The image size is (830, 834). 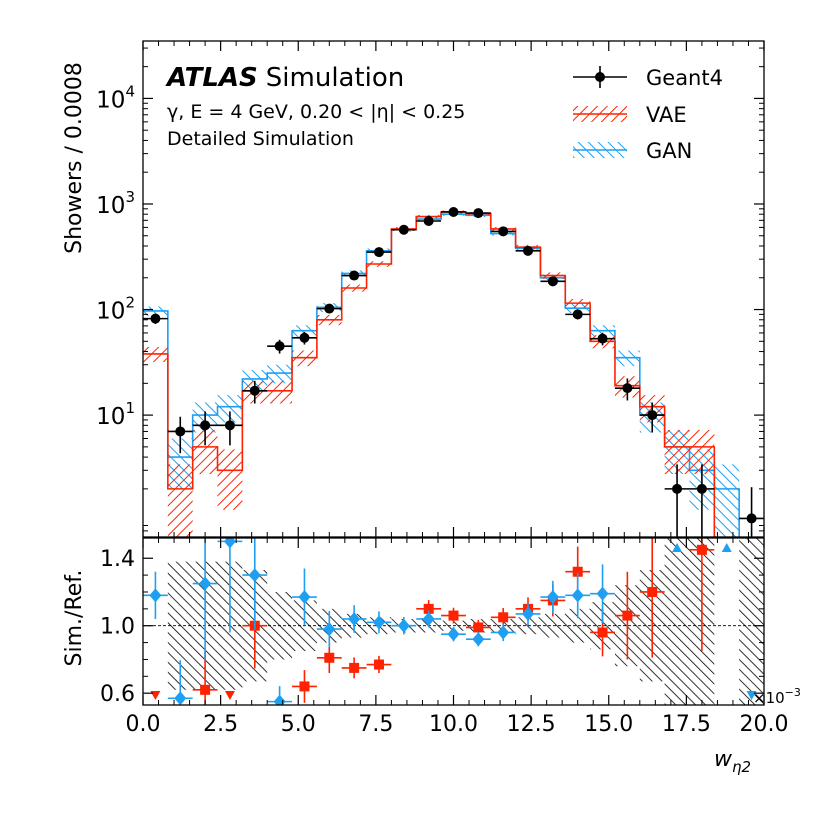 What do you see at coordinates (666, 115) in the screenshot?
I see `legend-label-vae: VAE` at bounding box center [666, 115].